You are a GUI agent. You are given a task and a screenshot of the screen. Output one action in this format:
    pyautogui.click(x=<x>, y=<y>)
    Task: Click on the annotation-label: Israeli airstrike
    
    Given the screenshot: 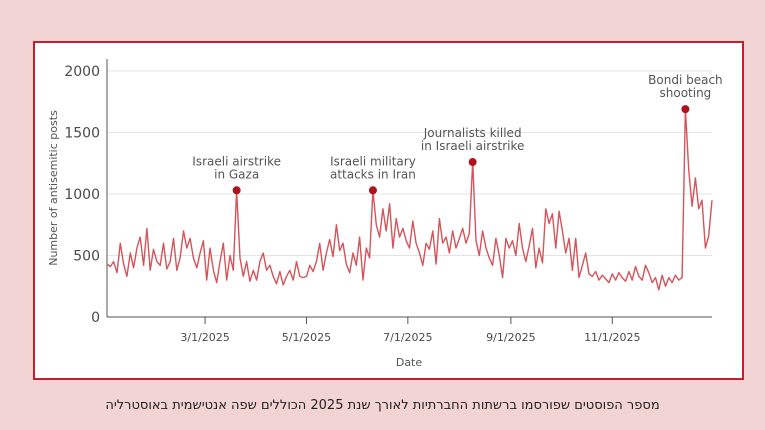 What is the action you would take?
    pyautogui.click(x=236, y=161)
    